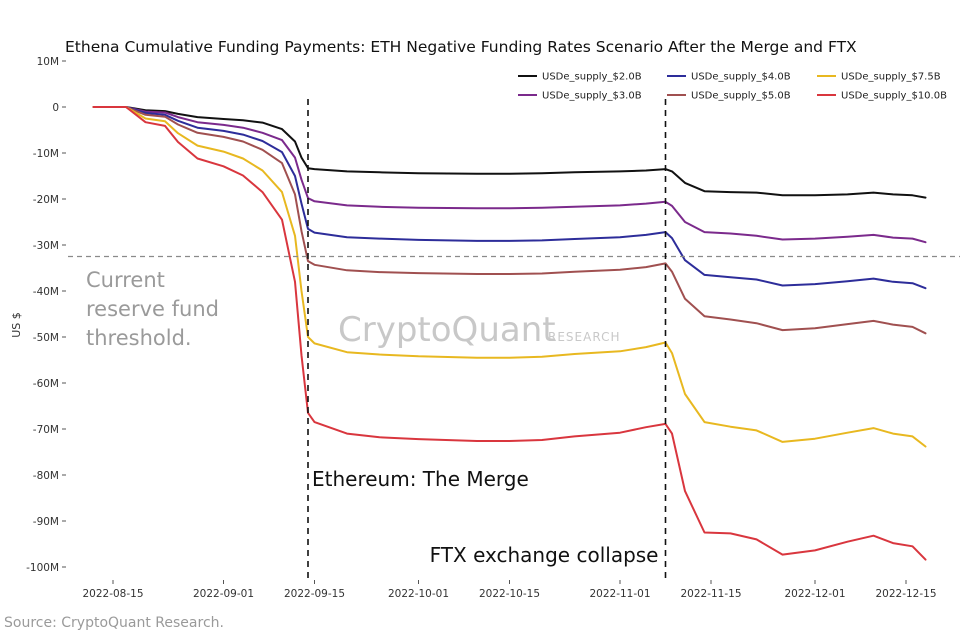 Image resolution: width=974 pixels, height=639 pixels. I want to click on y-axis-label: US $, so click(16, 325).